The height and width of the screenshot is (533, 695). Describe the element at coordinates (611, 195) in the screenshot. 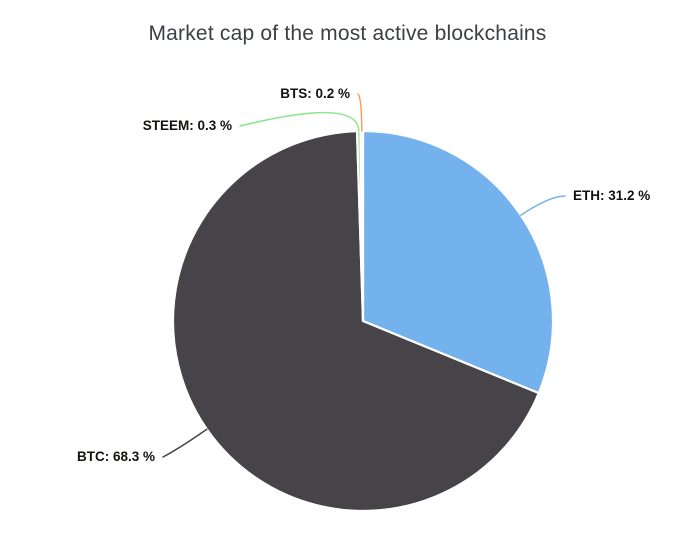

I see `slice-label-eth: ETH: 31.2 %` at that location.